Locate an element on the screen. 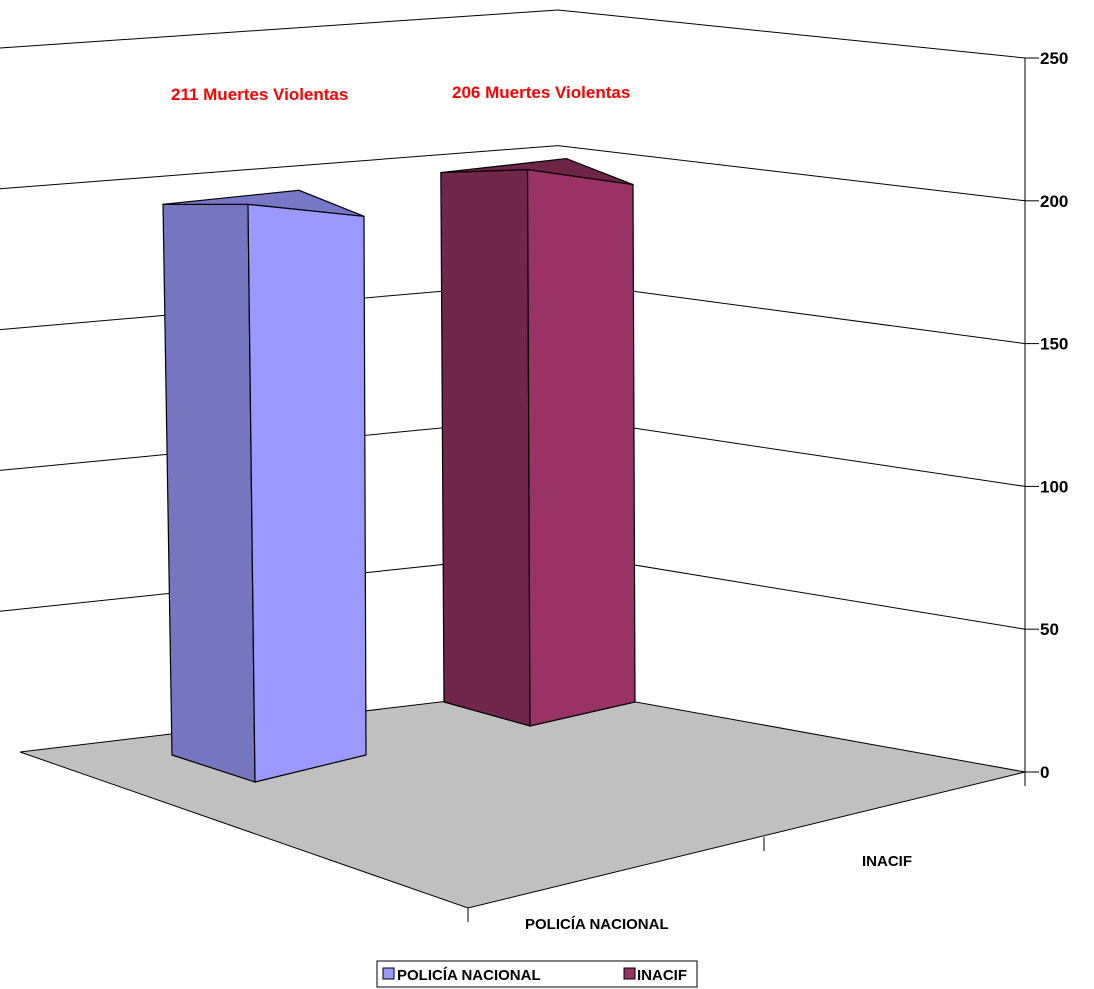 The width and height of the screenshot is (1094, 989). legend-box is located at coordinates (537, 974).